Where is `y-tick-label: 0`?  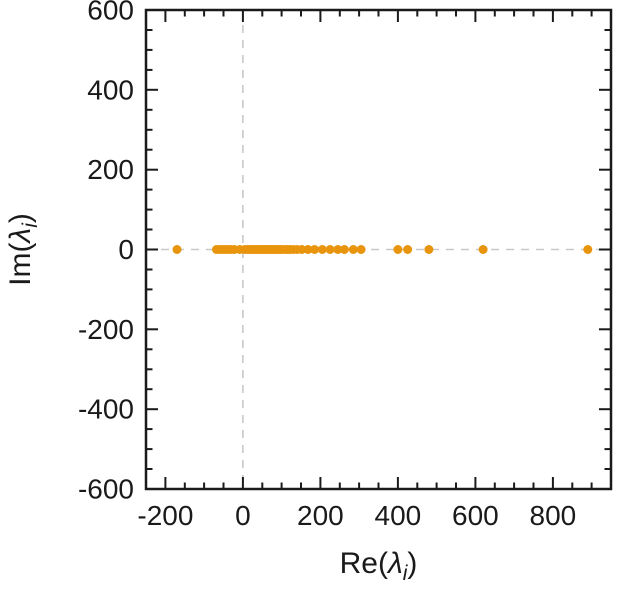 y-tick-label: 0 is located at coordinates (126, 249).